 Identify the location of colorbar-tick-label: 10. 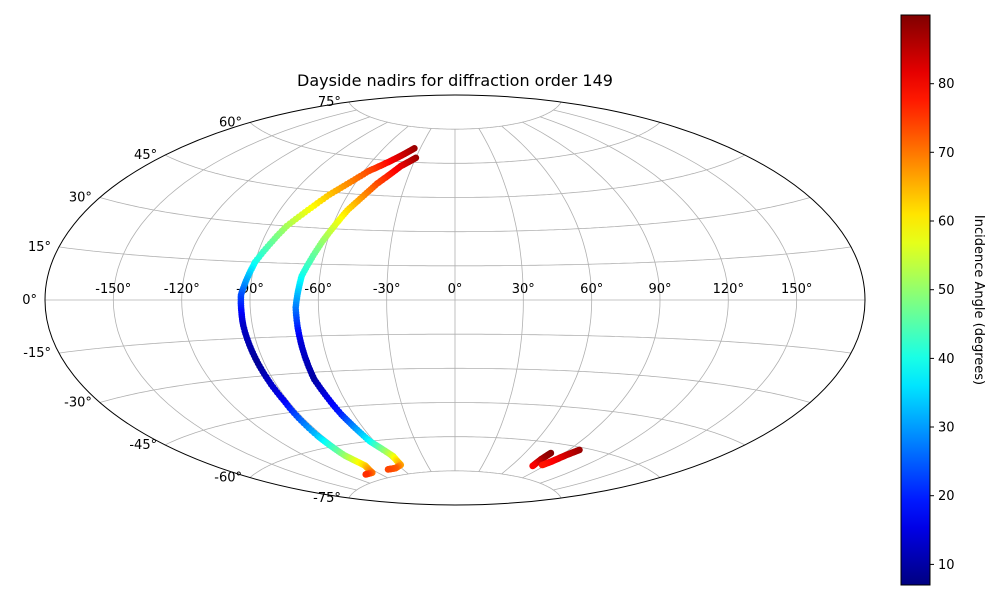
(946, 565).